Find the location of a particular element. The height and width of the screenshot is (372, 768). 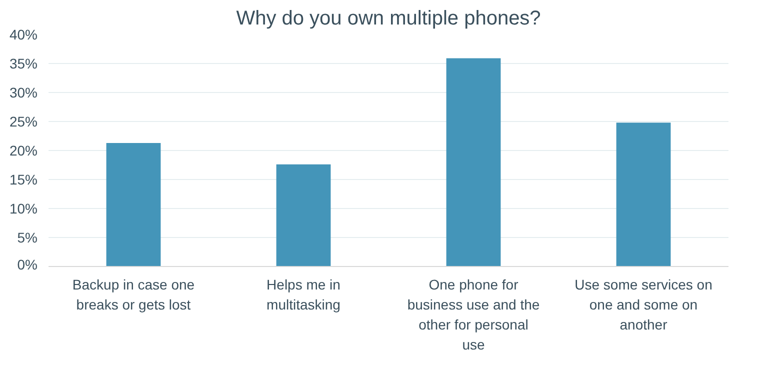

y-tick-label: 10% is located at coordinates (23, 208).